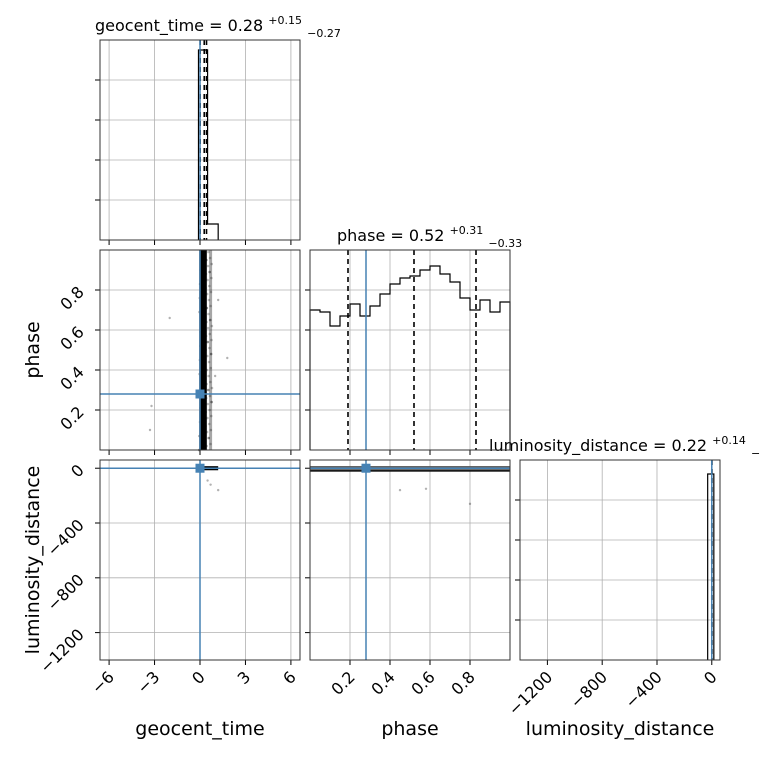 The image size is (760, 760). I want to click on y-tick-label-luminosity_distance: −400, so click(65, 537).